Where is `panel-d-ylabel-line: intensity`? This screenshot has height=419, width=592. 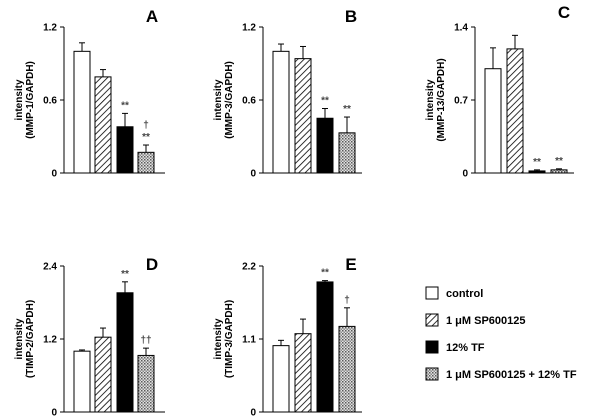
panel-d-ylabel-line: intensity is located at coordinates (19, 339).